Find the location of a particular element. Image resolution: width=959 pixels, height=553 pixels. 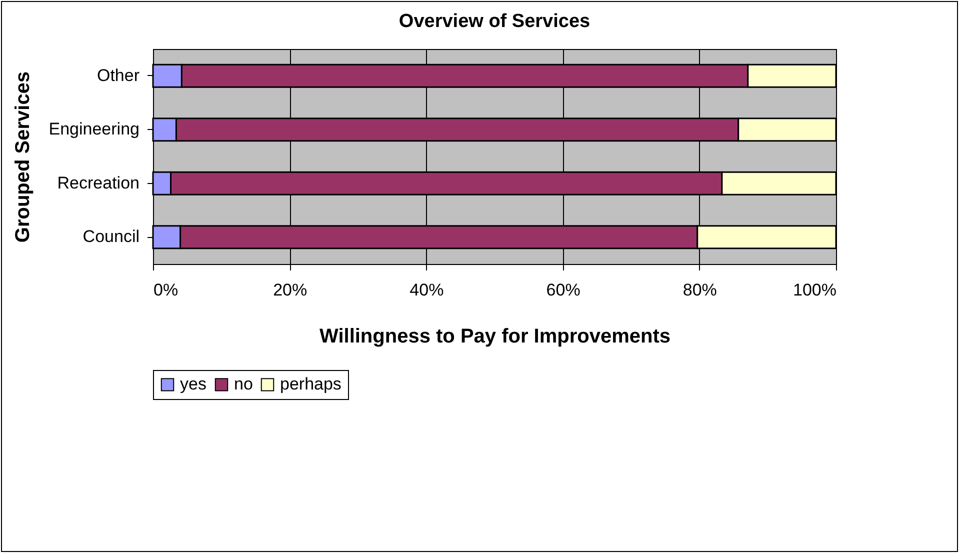

y-axis-title: Grouped Services is located at coordinates (23, 157).